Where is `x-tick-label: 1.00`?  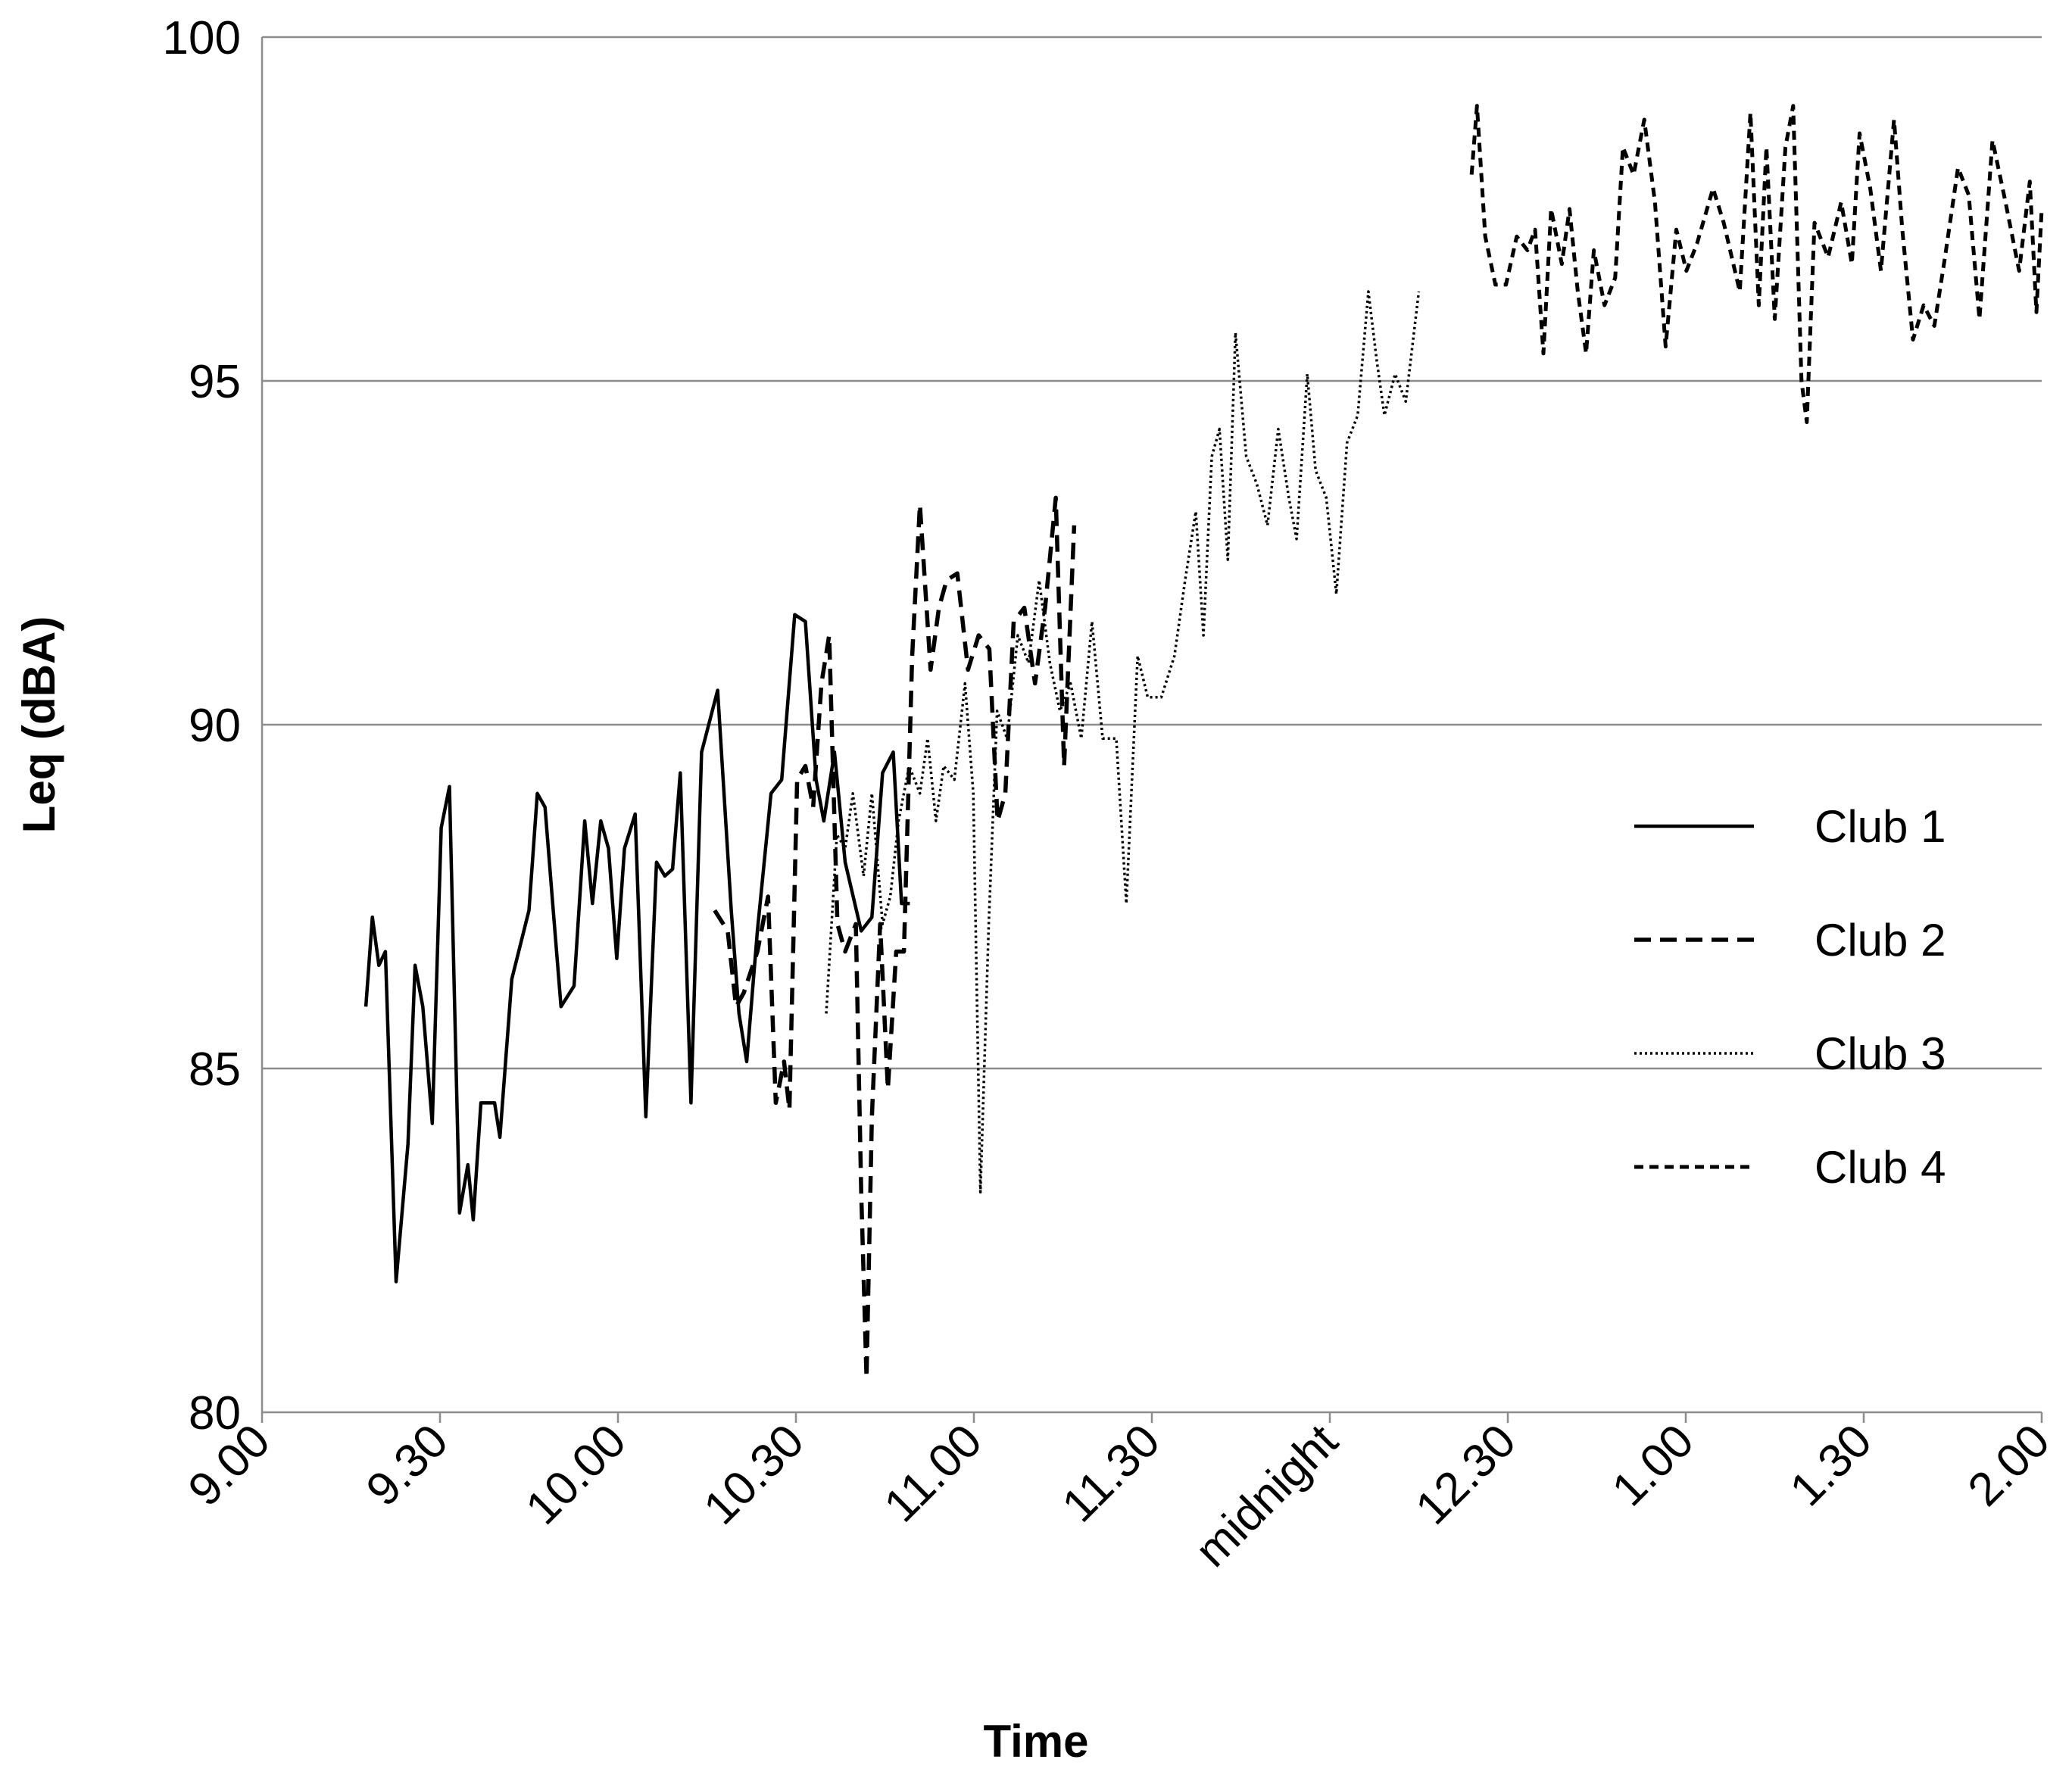
x-tick-label: 1.00 is located at coordinates (1653, 1465).